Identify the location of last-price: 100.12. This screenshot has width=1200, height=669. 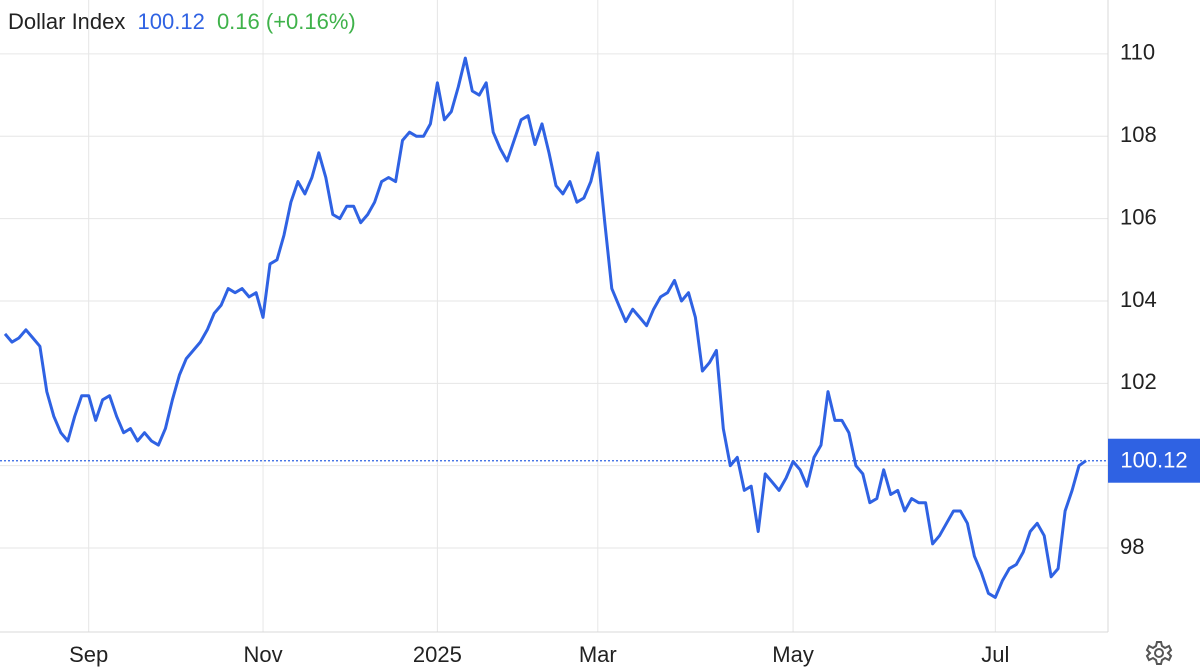
(171, 21).